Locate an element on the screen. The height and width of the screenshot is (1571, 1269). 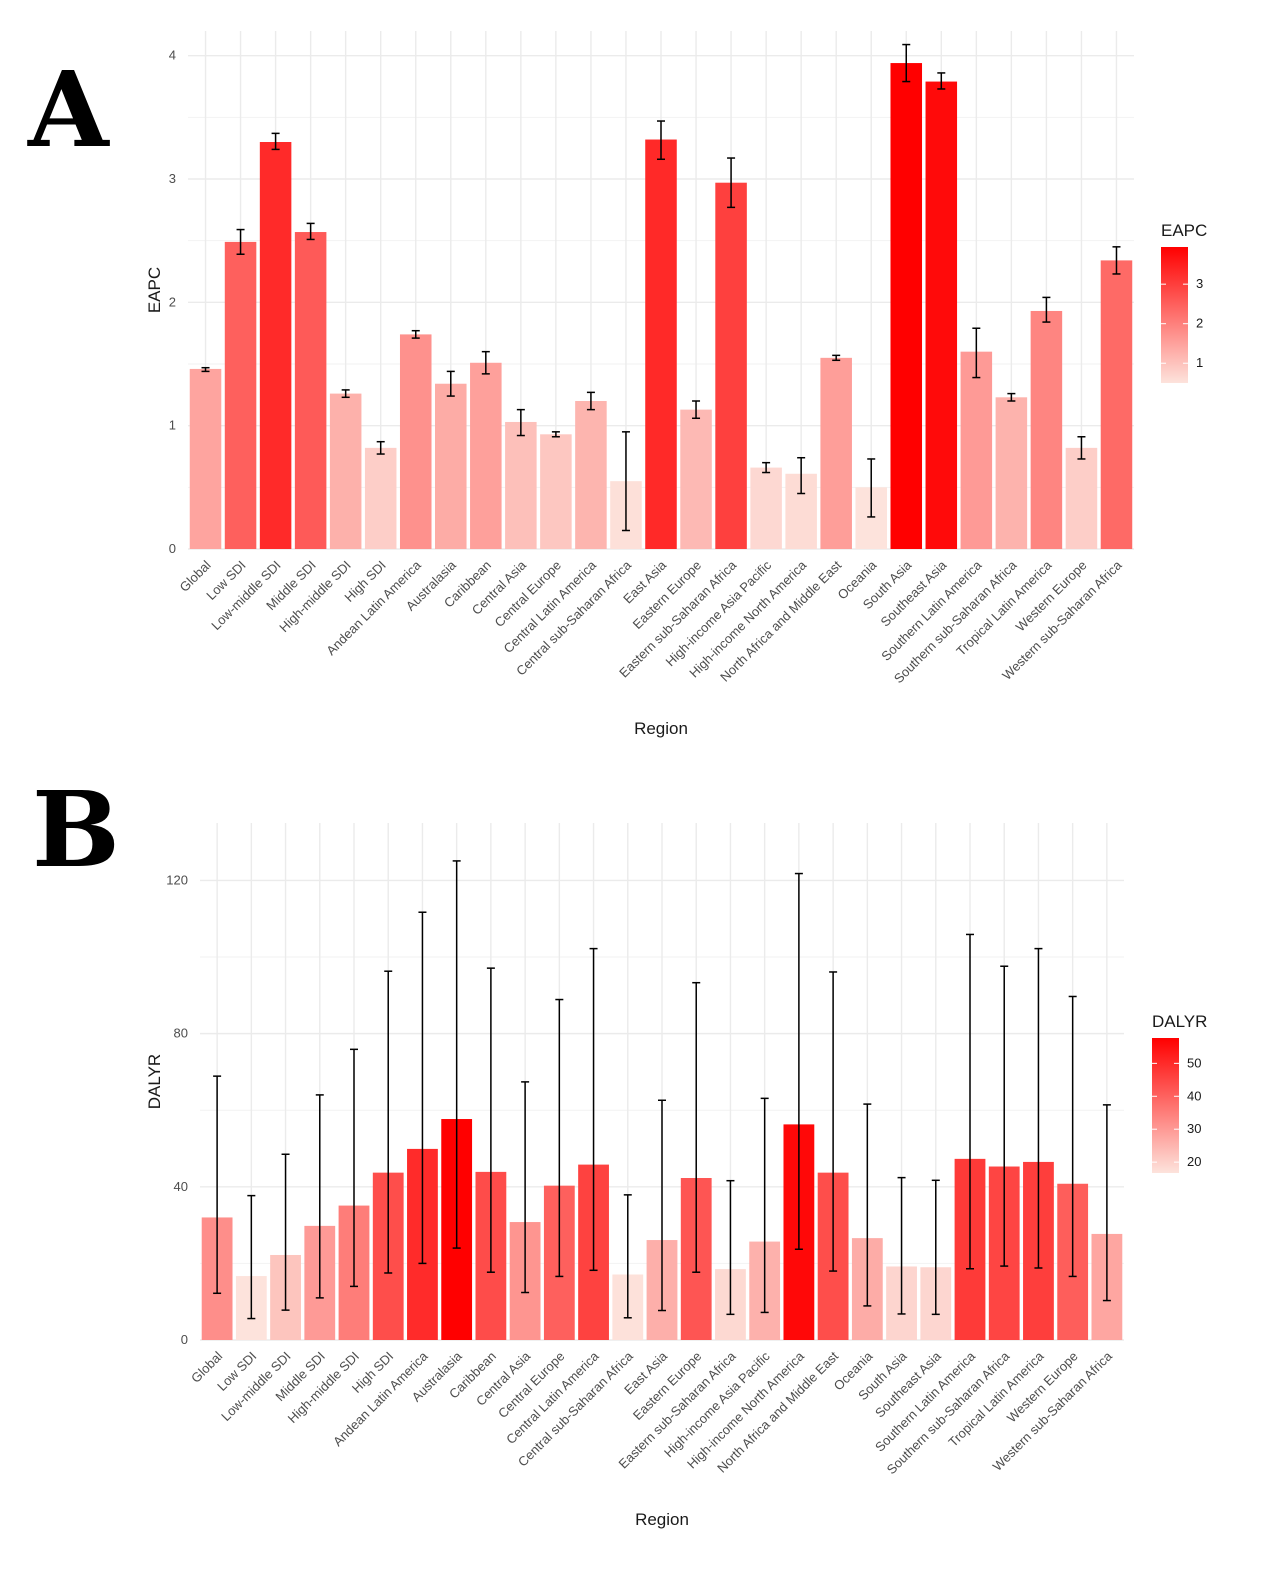
legend-tick-label: 30 is located at coordinates (1194, 1128).